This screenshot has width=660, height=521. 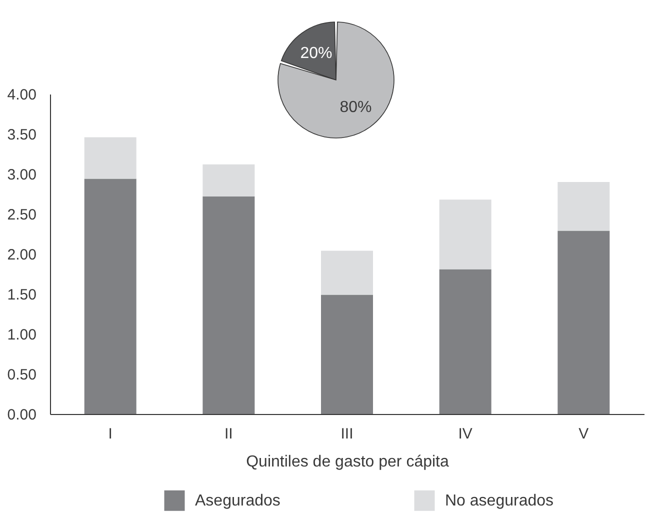 I want to click on y-tick-label: 3.50, so click(x=21, y=135).